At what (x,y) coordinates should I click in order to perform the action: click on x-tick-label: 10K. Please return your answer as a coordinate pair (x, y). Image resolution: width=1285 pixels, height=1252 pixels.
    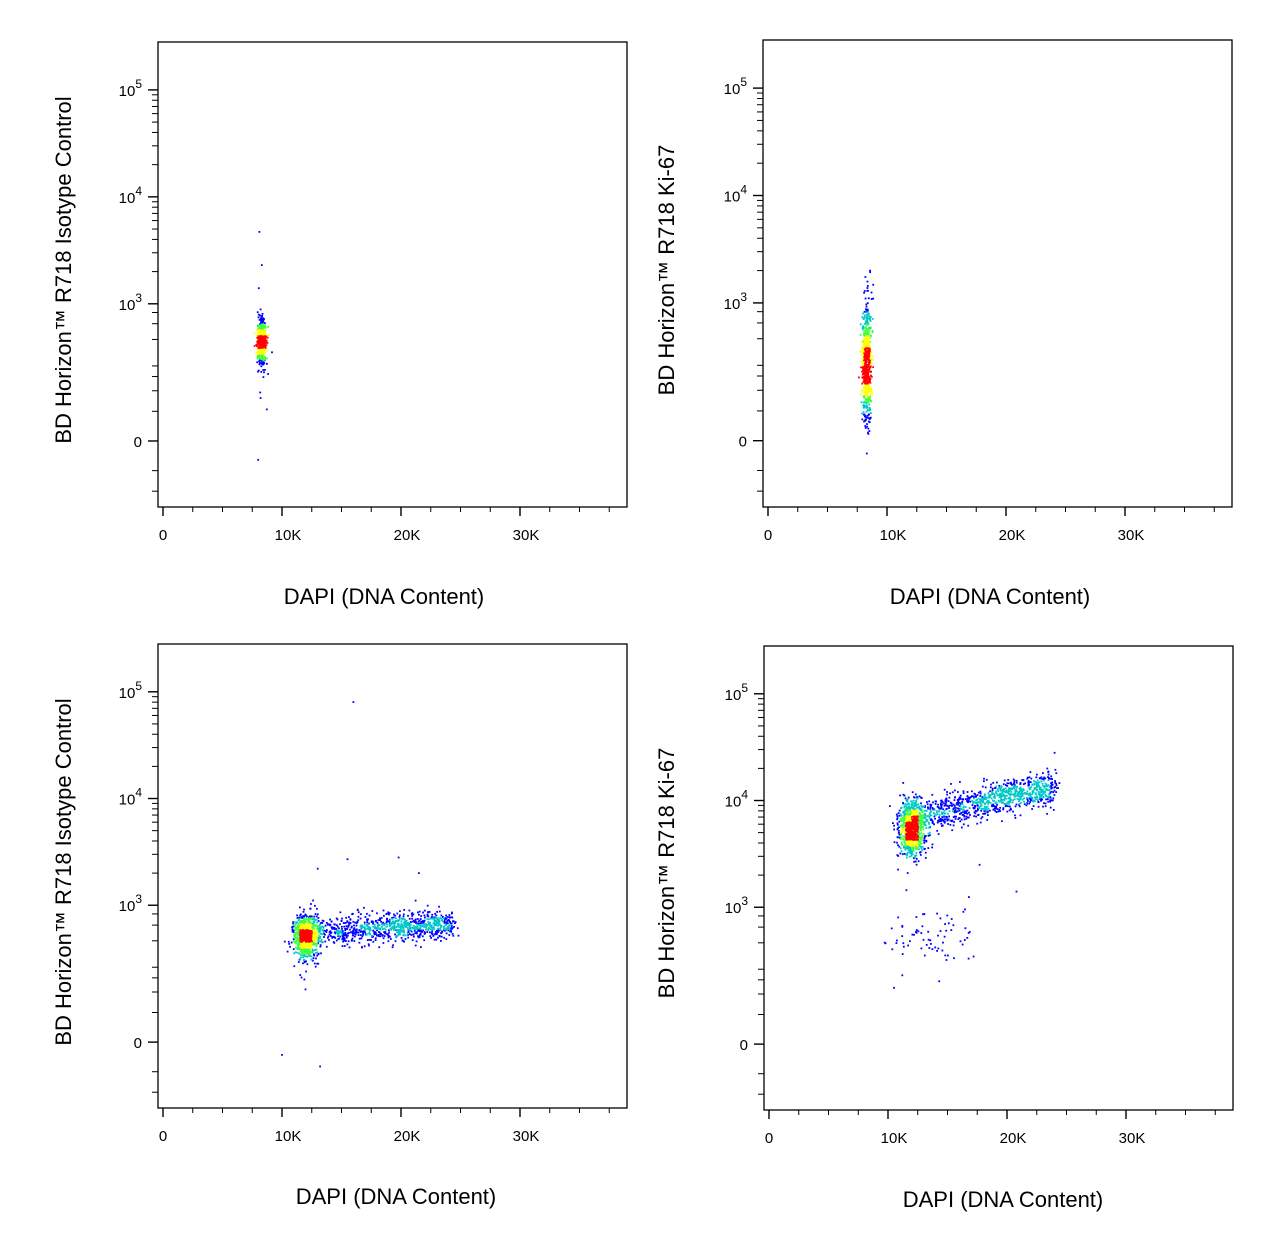
    Looking at the image, I should click on (894, 1138).